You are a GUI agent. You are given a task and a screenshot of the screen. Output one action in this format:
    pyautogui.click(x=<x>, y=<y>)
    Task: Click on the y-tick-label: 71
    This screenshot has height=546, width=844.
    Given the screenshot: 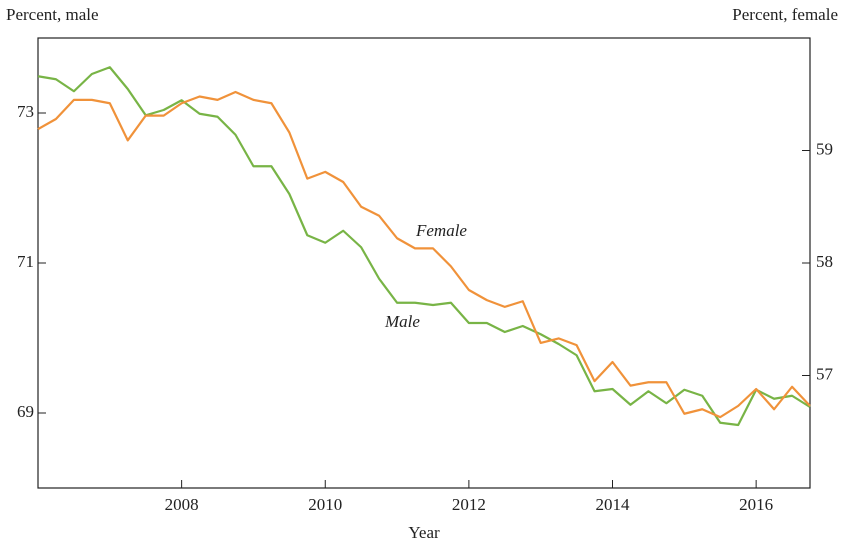 What is the action you would take?
    pyautogui.click(x=25, y=261)
    